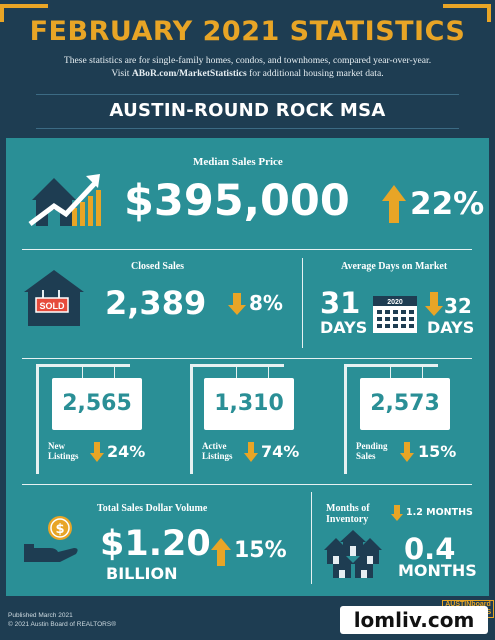 This screenshot has height=640, width=495. I want to click on median-price-change: 22%, so click(447, 204).